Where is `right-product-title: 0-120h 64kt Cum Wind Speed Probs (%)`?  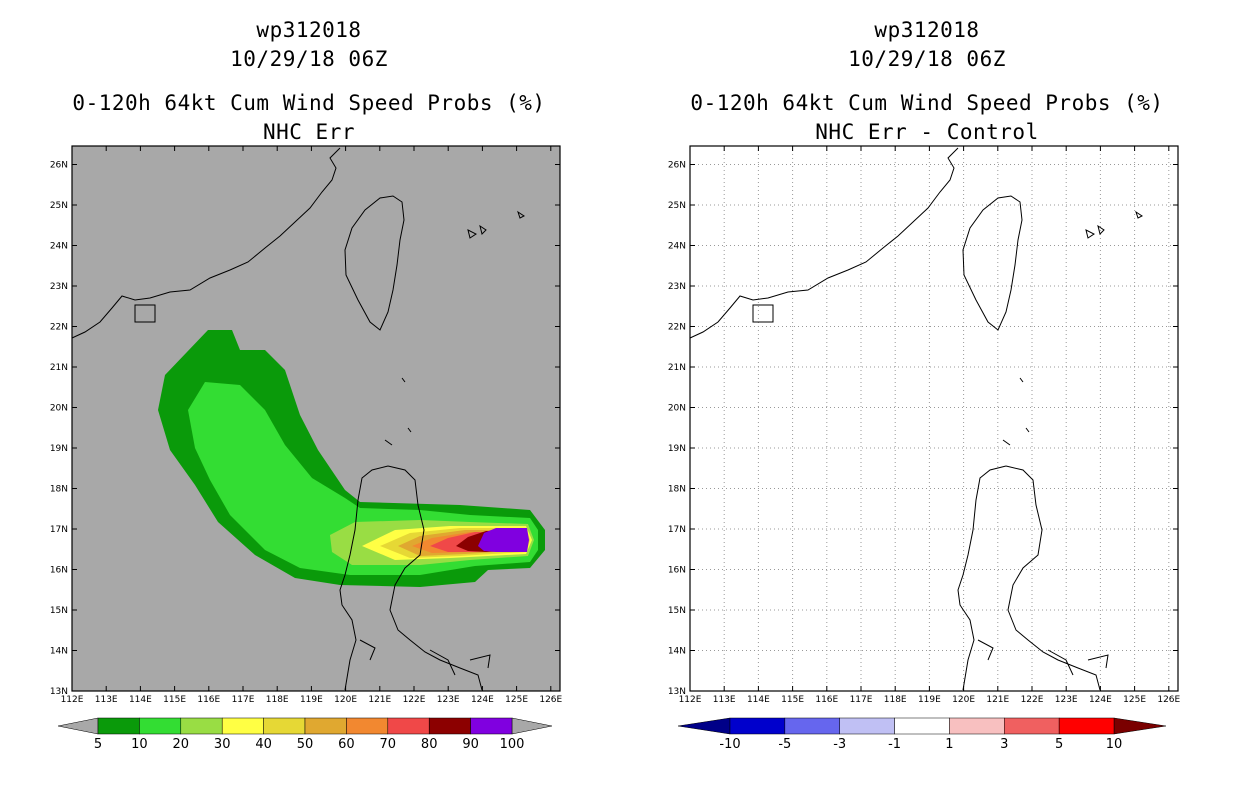 right-product-title: 0-120h 64kt Cum Wind Speed Probs (%) is located at coordinates (927, 103).